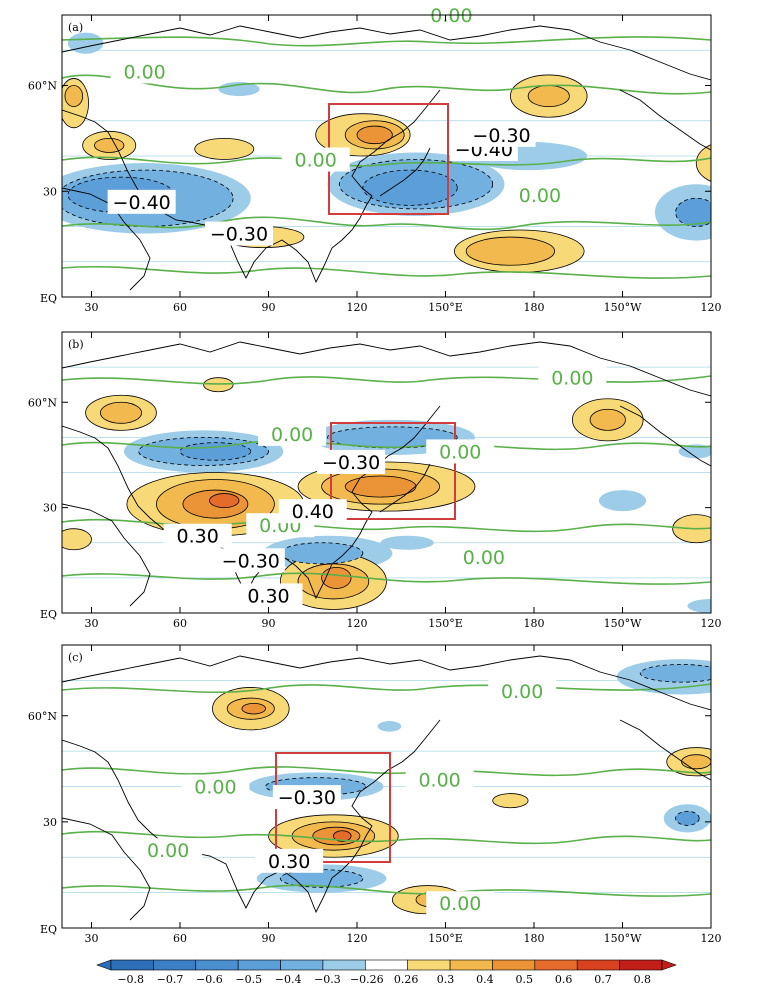 The image size is (765, 996). I want to click on colorbar-tick-label: −0.5, so click(248, 979).